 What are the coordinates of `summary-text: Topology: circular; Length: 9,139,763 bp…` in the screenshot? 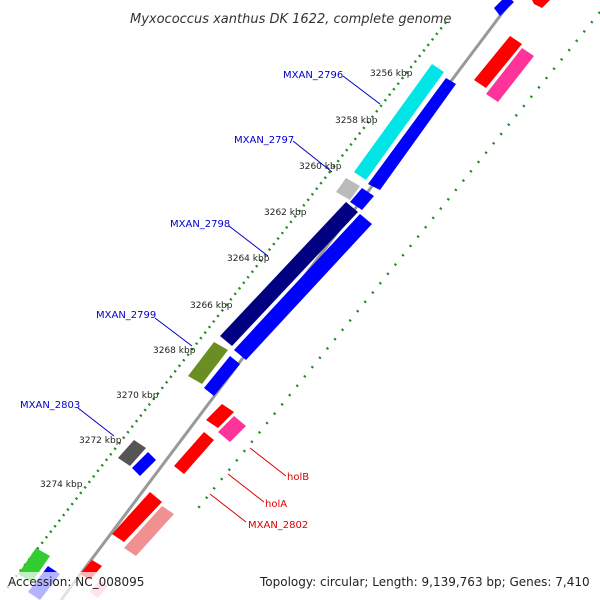 It's located at (424, 582).